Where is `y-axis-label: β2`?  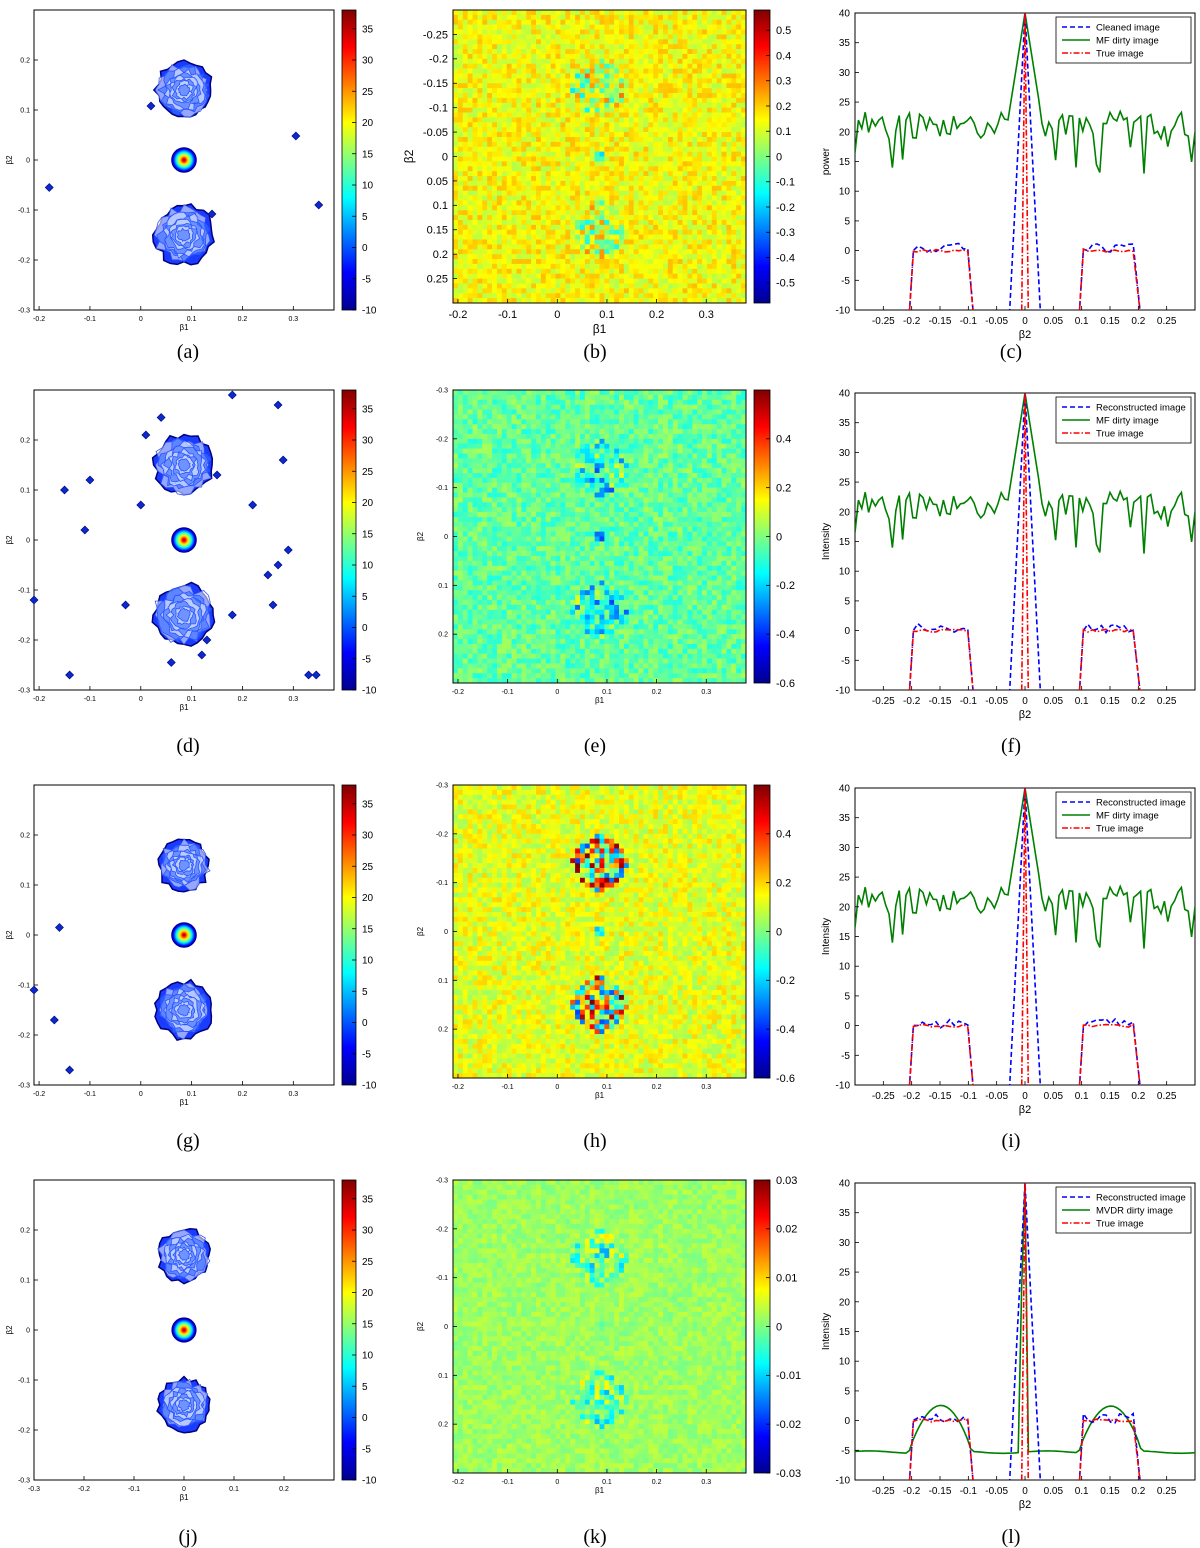 y-axis-label: β2 is located at coordinates (409, 156).